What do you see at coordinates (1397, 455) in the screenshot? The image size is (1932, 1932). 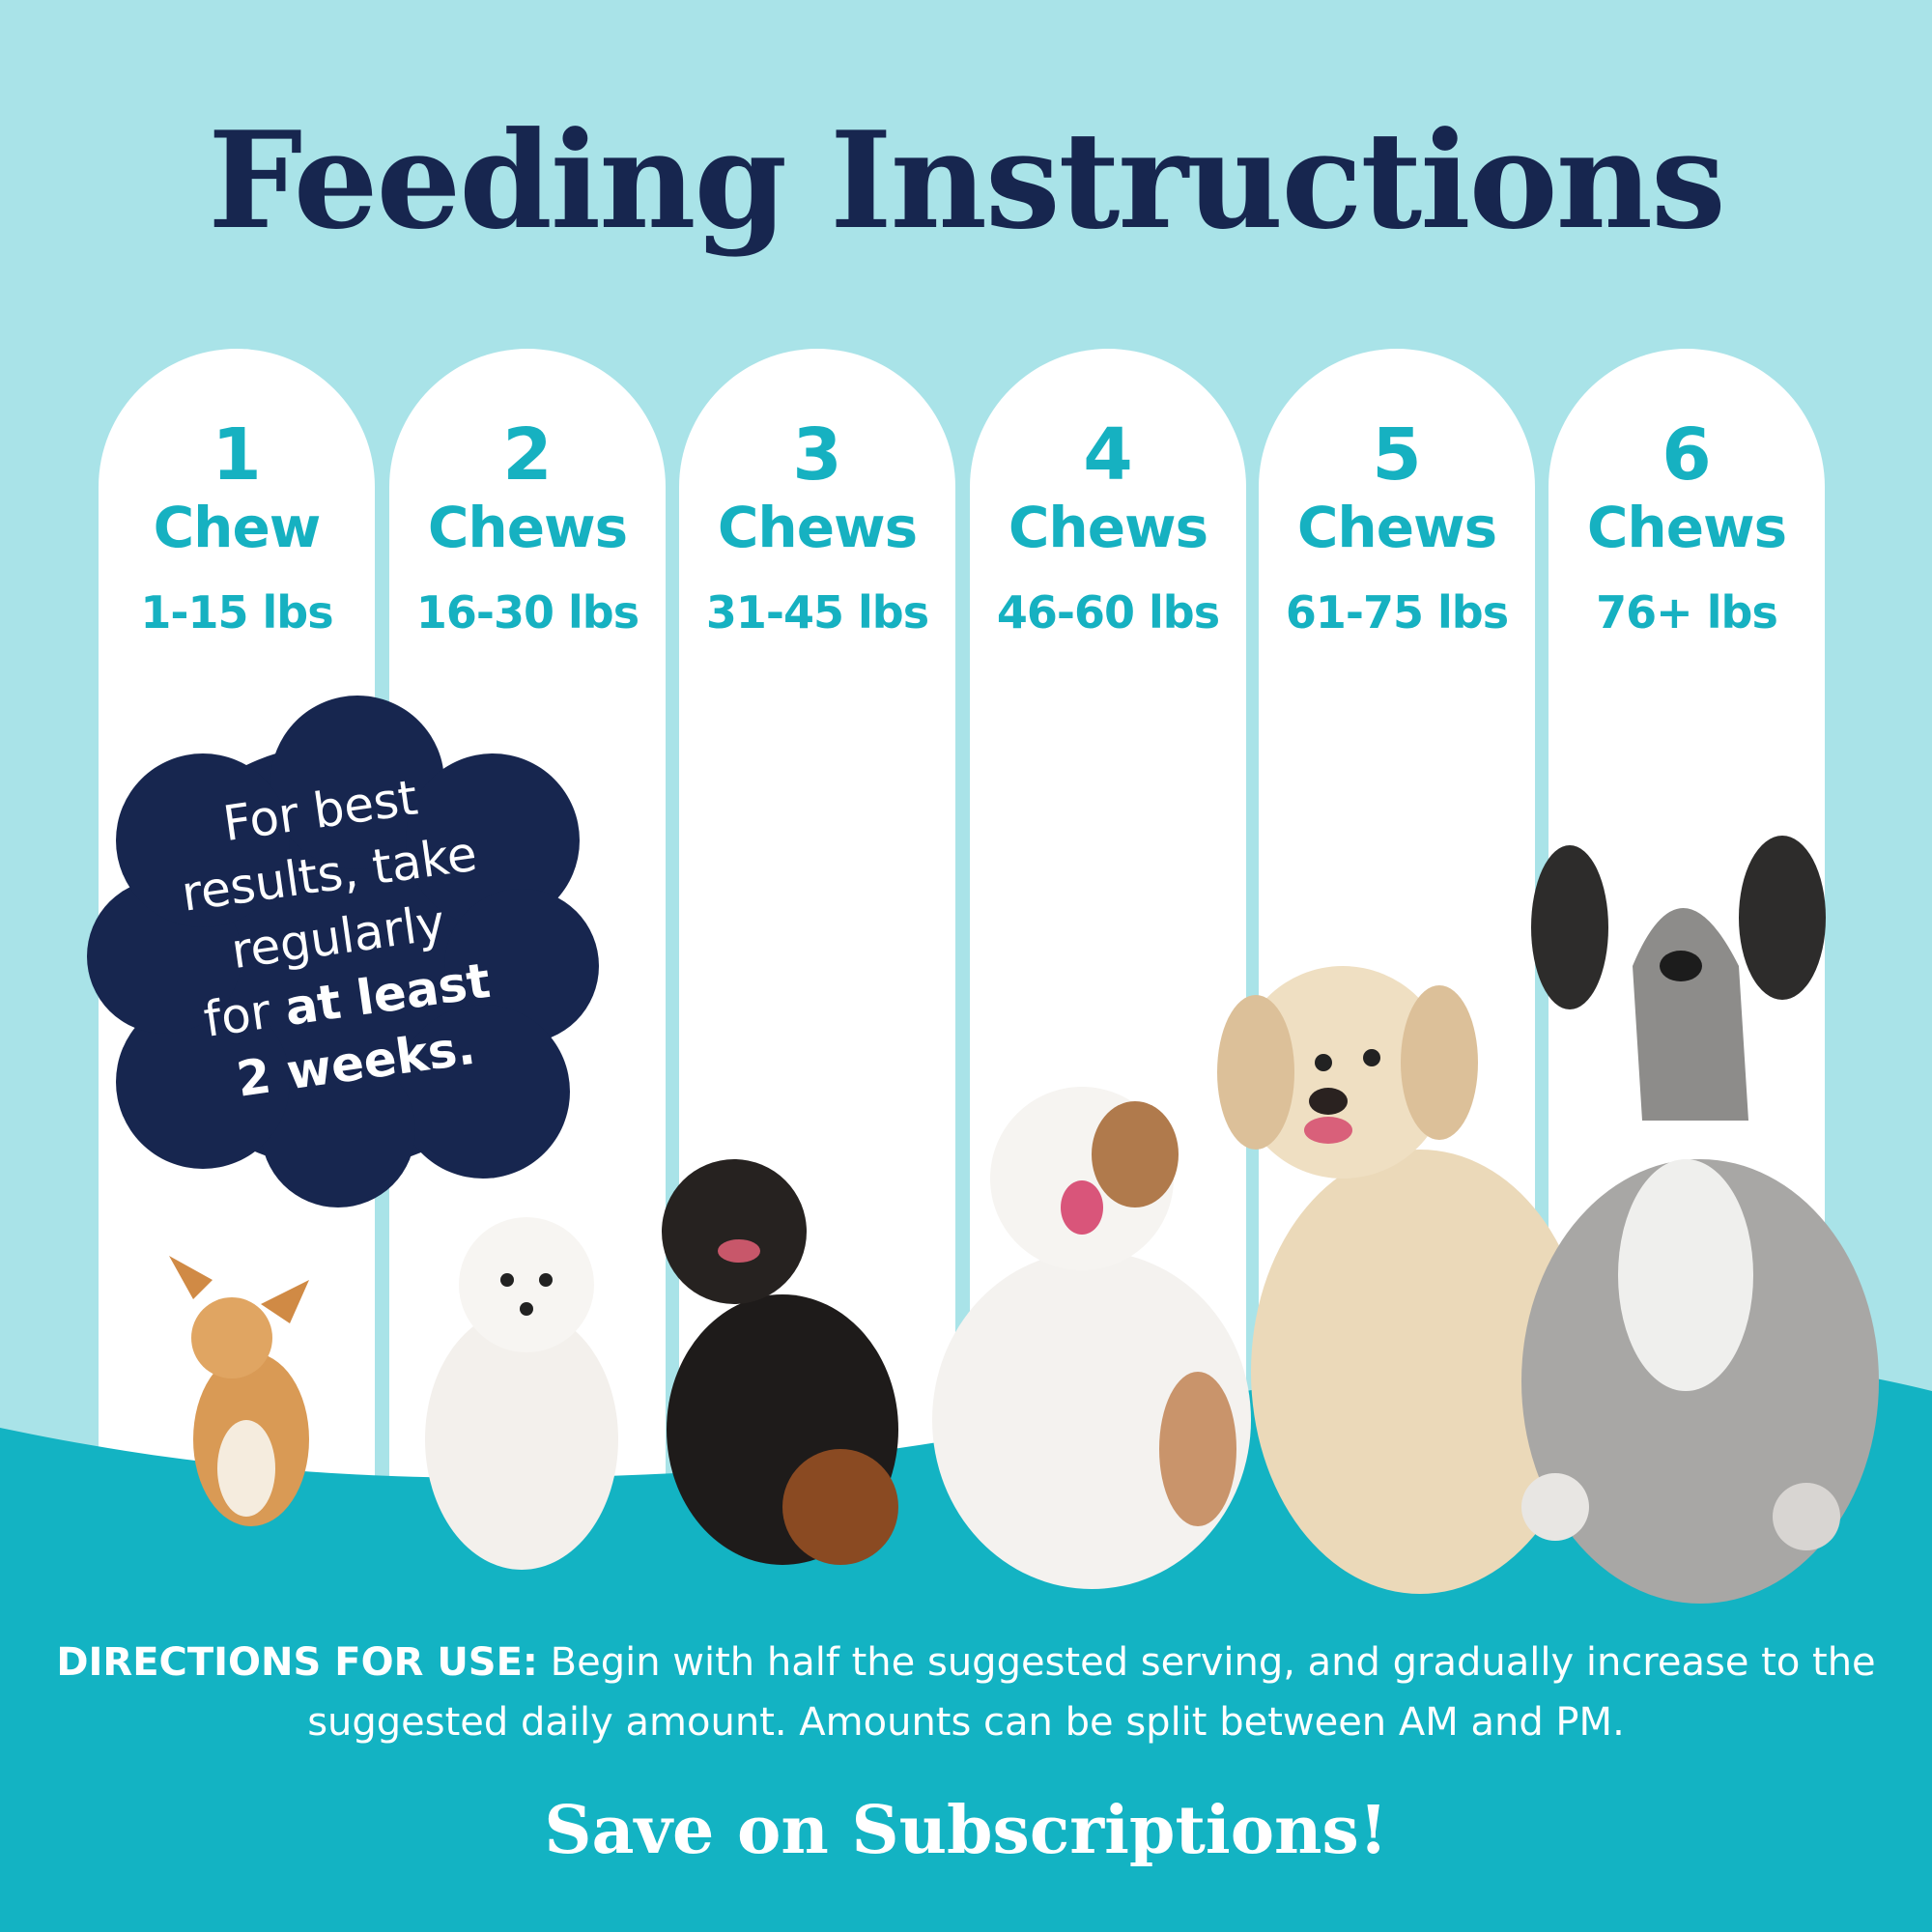 I see `chew-count: 5` at bounding box center [1397, 455].